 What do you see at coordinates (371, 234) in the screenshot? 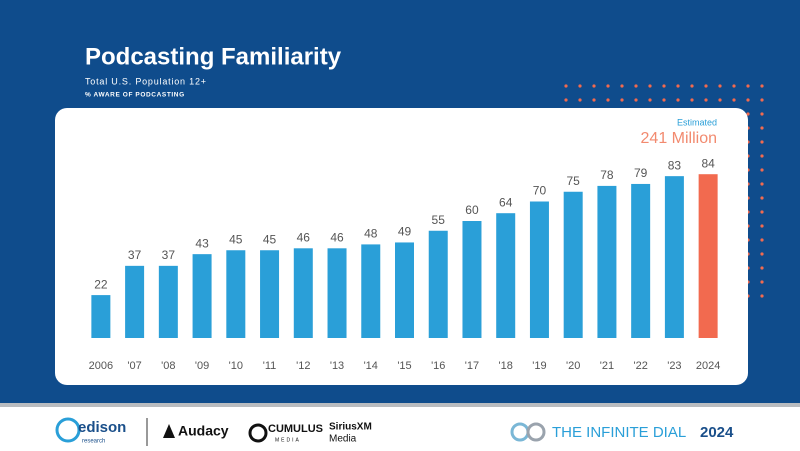
I see `value-label: 48` at bounding box center [371, 234].